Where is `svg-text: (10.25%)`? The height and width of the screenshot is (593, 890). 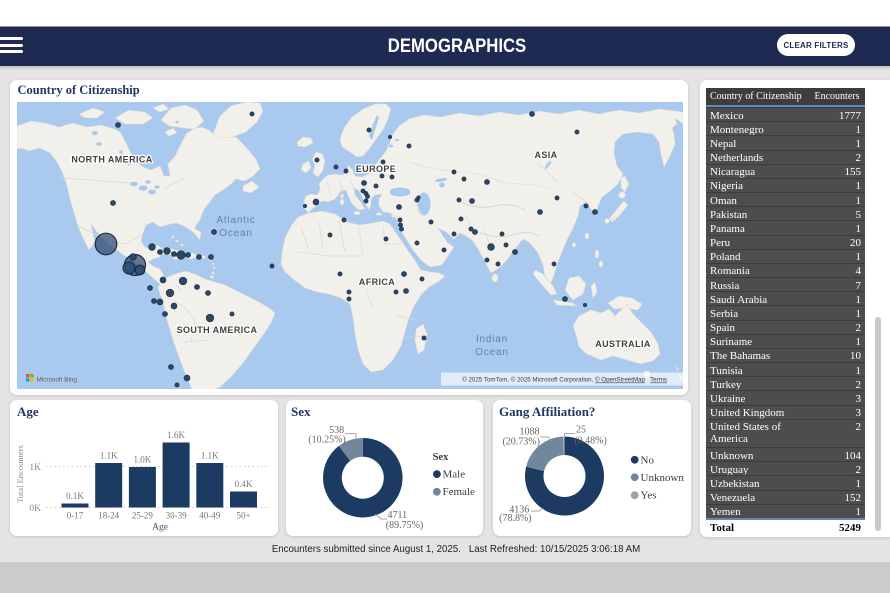
svg-text: (10.25%) is located at coordinates (327, 440).